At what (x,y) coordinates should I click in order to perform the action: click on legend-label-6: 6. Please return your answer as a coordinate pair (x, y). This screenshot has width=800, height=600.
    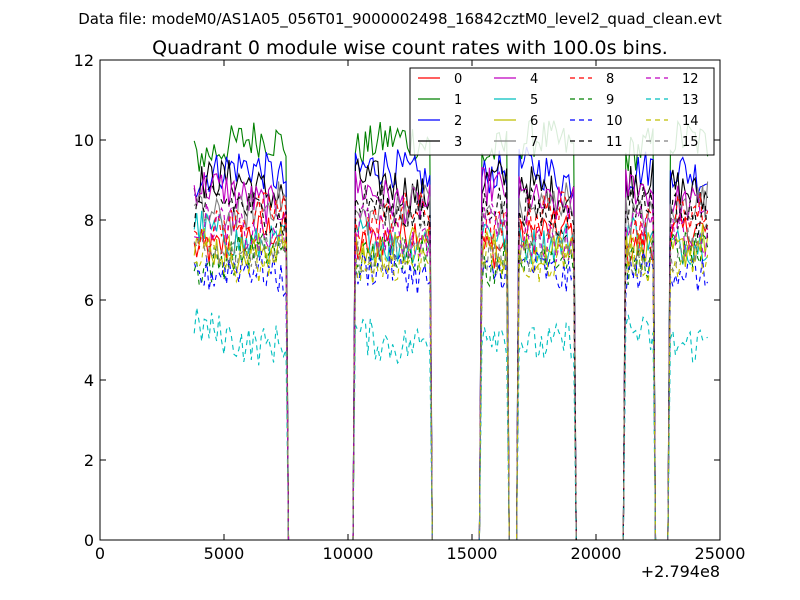
    Looking at the image, I should click on (534, 121).